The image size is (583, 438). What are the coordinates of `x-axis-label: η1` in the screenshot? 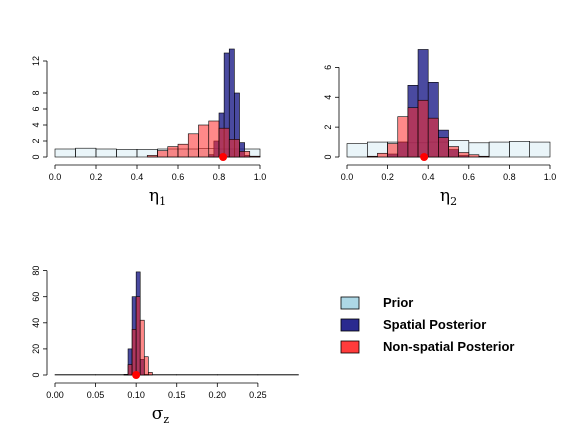 It's located at (157, 197).